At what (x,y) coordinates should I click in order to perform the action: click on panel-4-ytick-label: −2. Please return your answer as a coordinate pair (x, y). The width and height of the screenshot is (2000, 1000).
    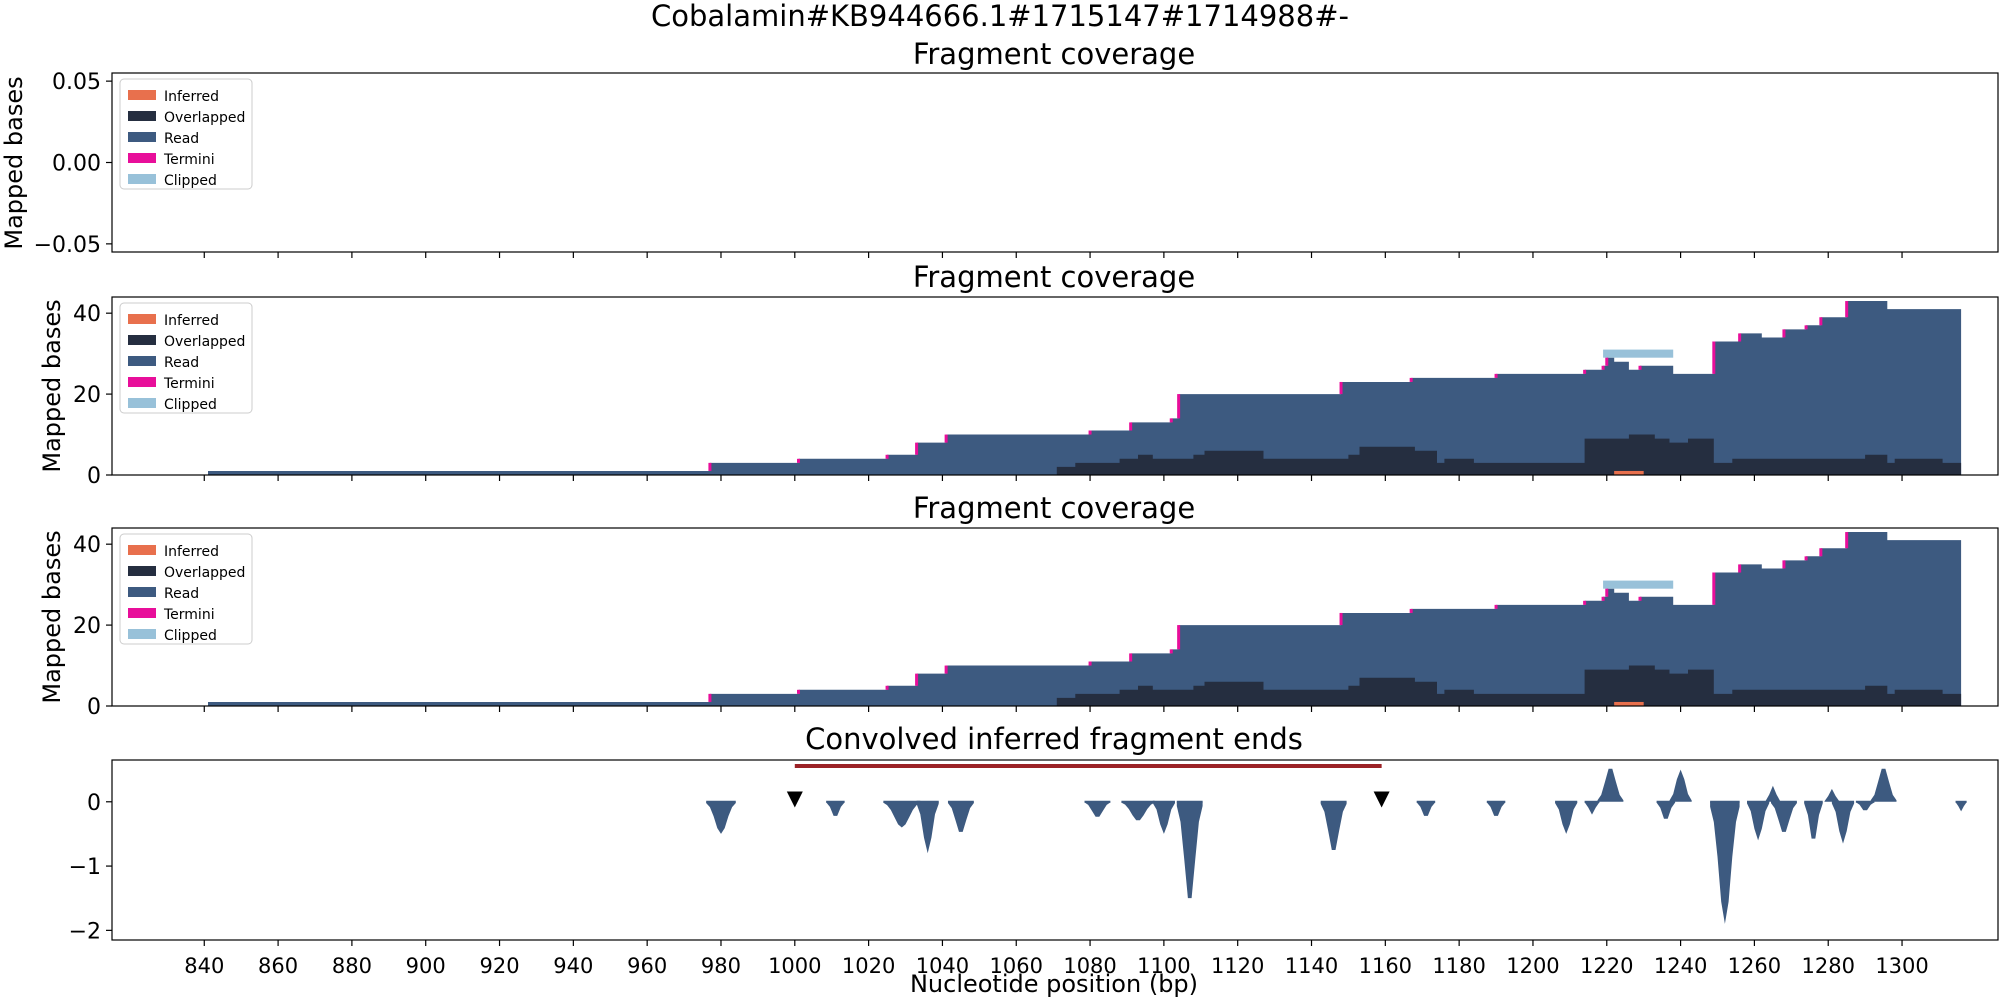
    Looking at the image, I should click on (85, 931).